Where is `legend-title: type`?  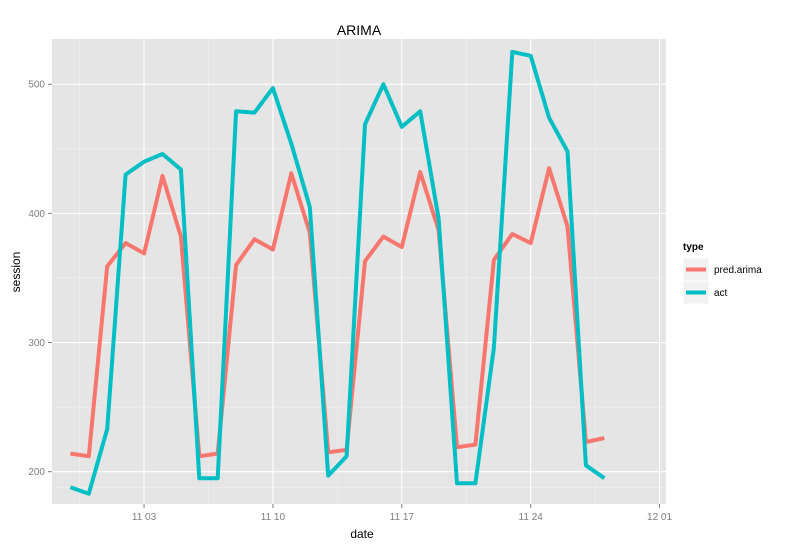
legend-title: type is located at coordinates (693, 247).